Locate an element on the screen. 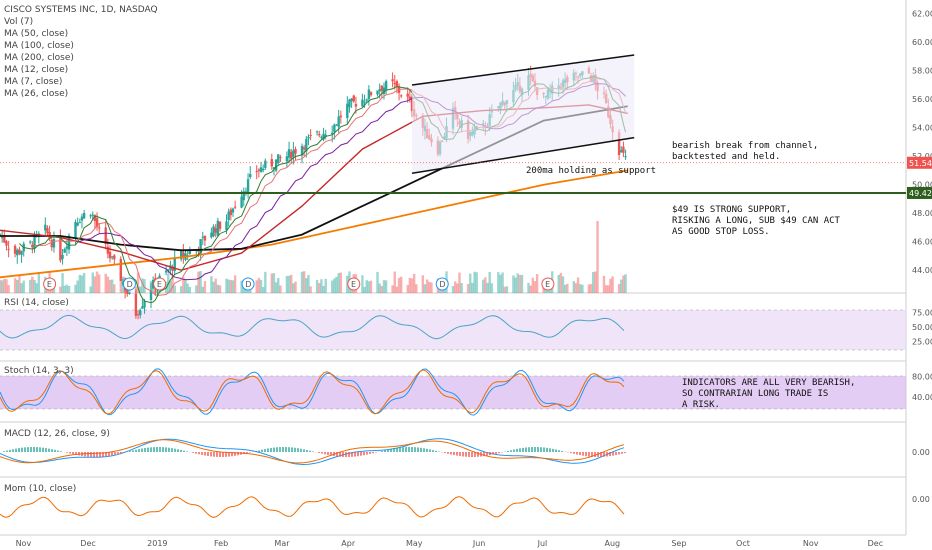 Image resolution: width=932 pixels, height=550 pixels. legend-ma12: MA (12, close) is located at coordinates (36, 70).